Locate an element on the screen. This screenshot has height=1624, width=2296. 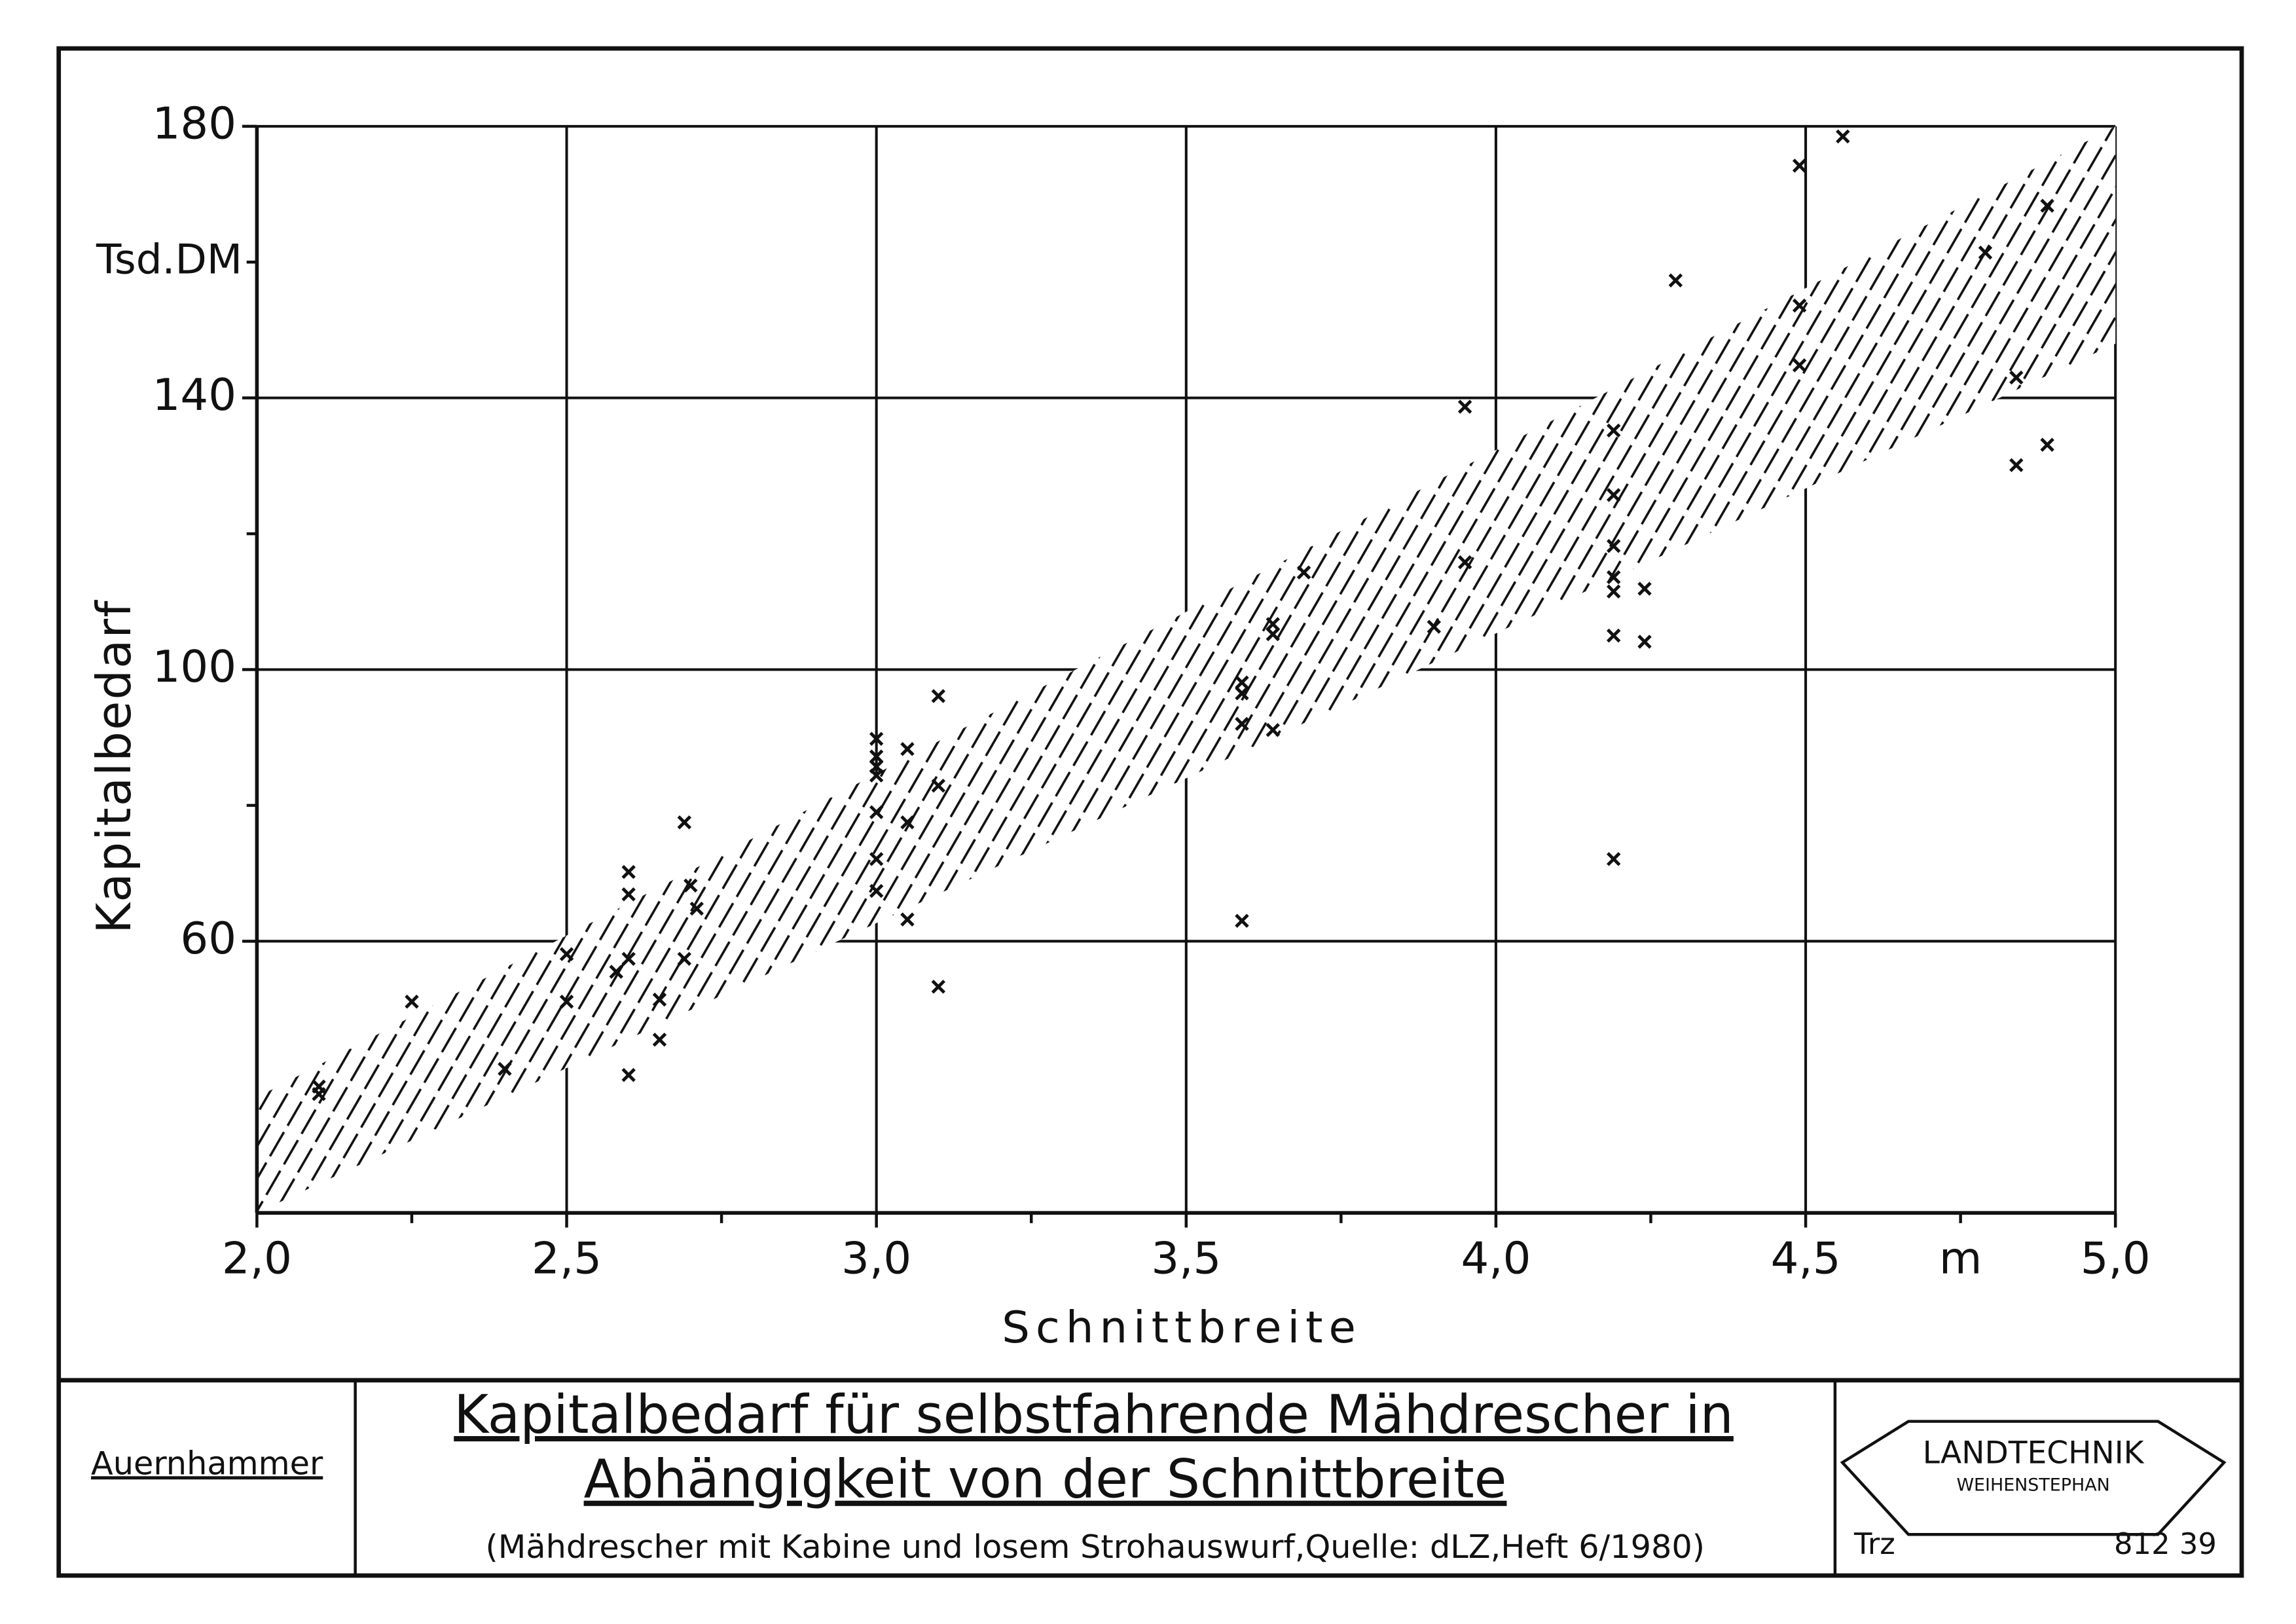
number: 812 39 is located at coordinates (2165, 1543).